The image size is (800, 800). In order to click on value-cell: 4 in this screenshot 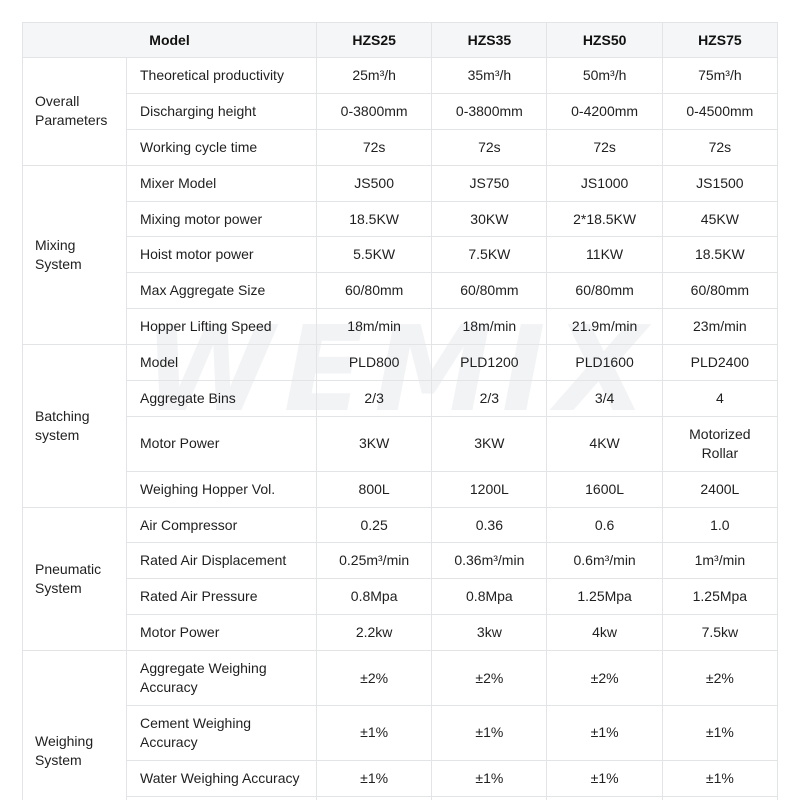, I will do `click(720, 398)`.